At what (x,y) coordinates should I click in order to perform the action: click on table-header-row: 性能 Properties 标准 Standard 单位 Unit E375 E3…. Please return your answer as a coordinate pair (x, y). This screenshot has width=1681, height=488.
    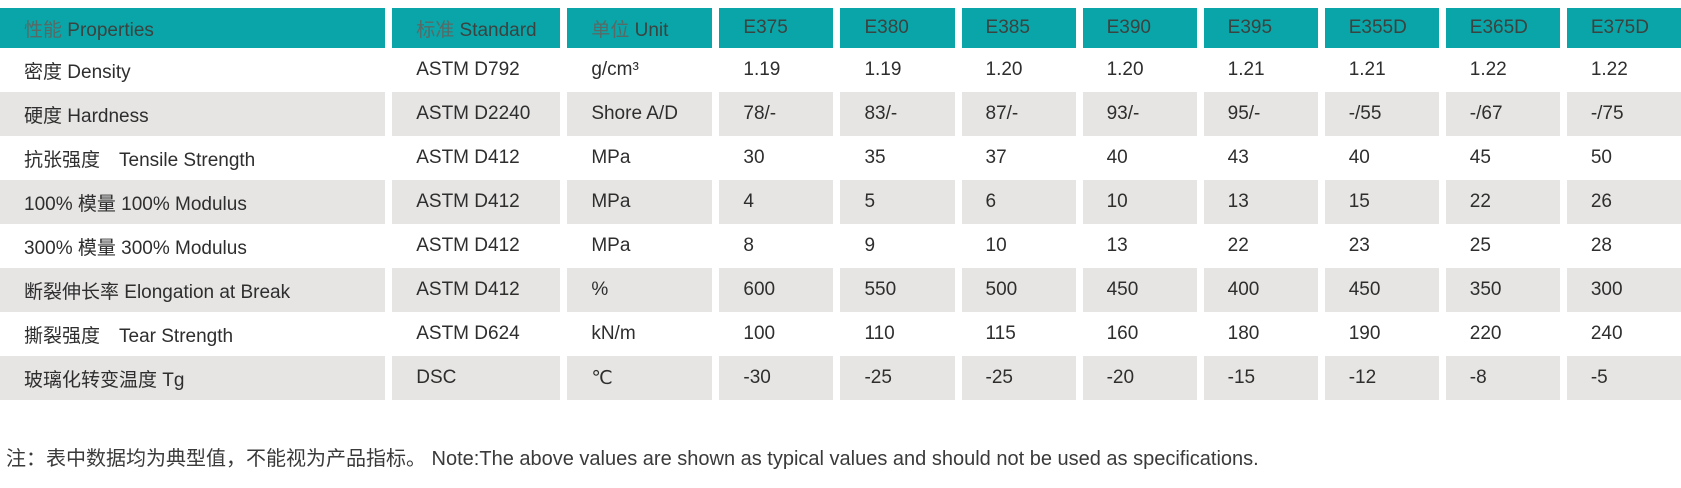
    Looking at the image, I should click on (840, 28).